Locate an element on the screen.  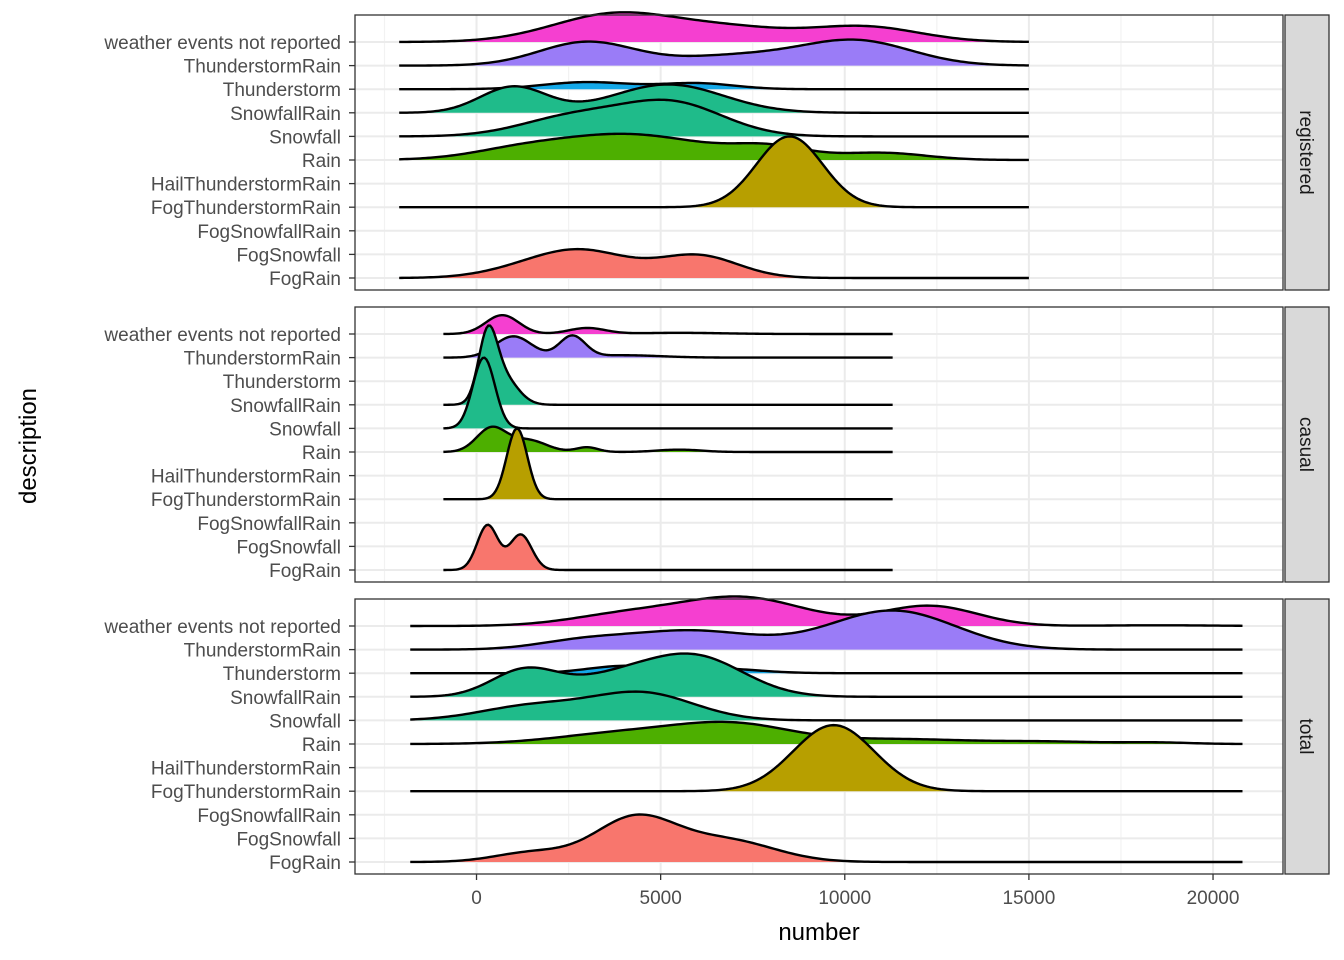
x-tick-label: 5000 is located at coordinates (661, 898).